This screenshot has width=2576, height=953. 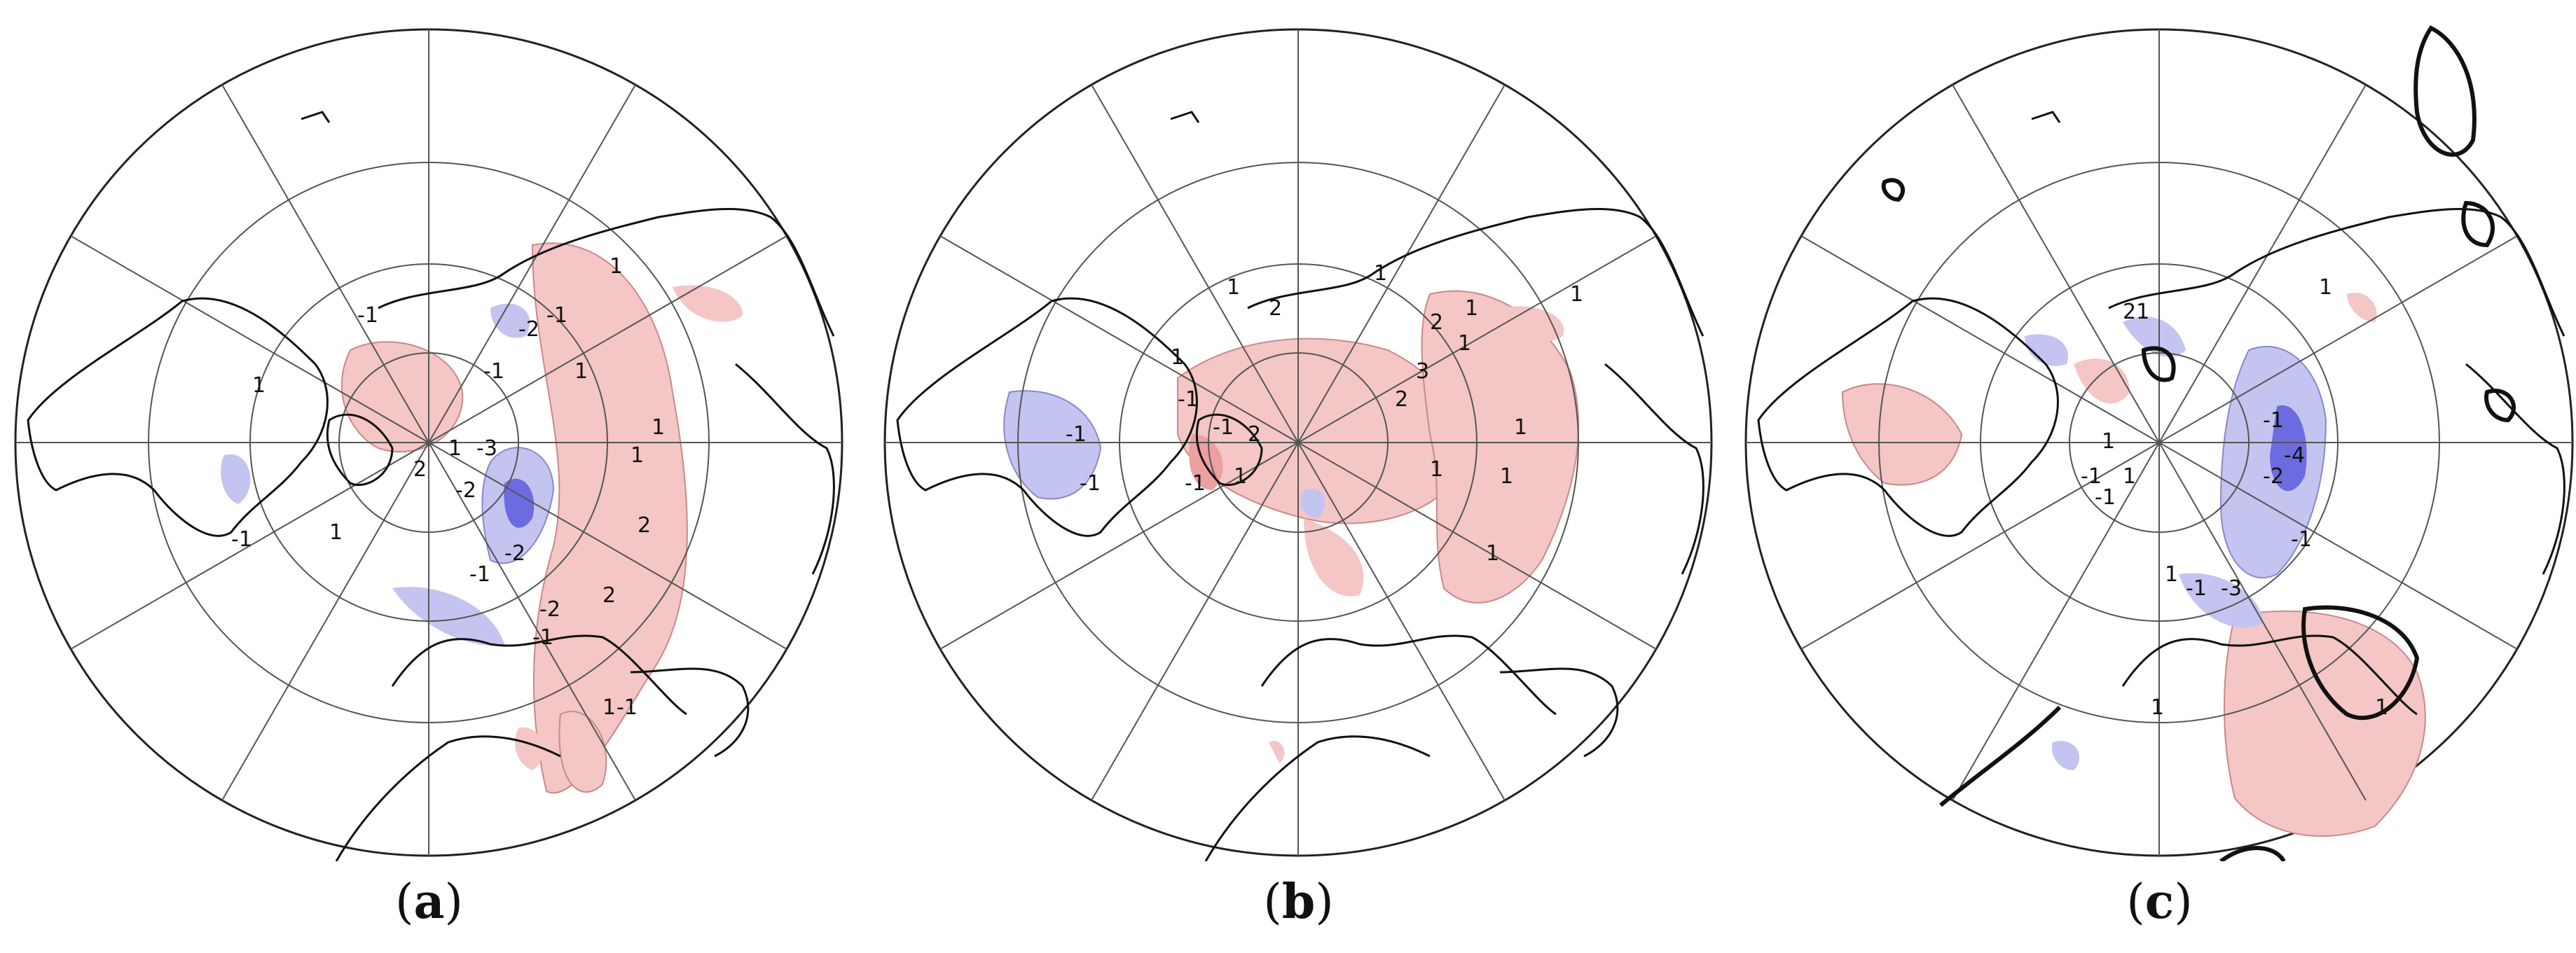 I want to click on contour-label: -4, so click(x=2294, y=455).